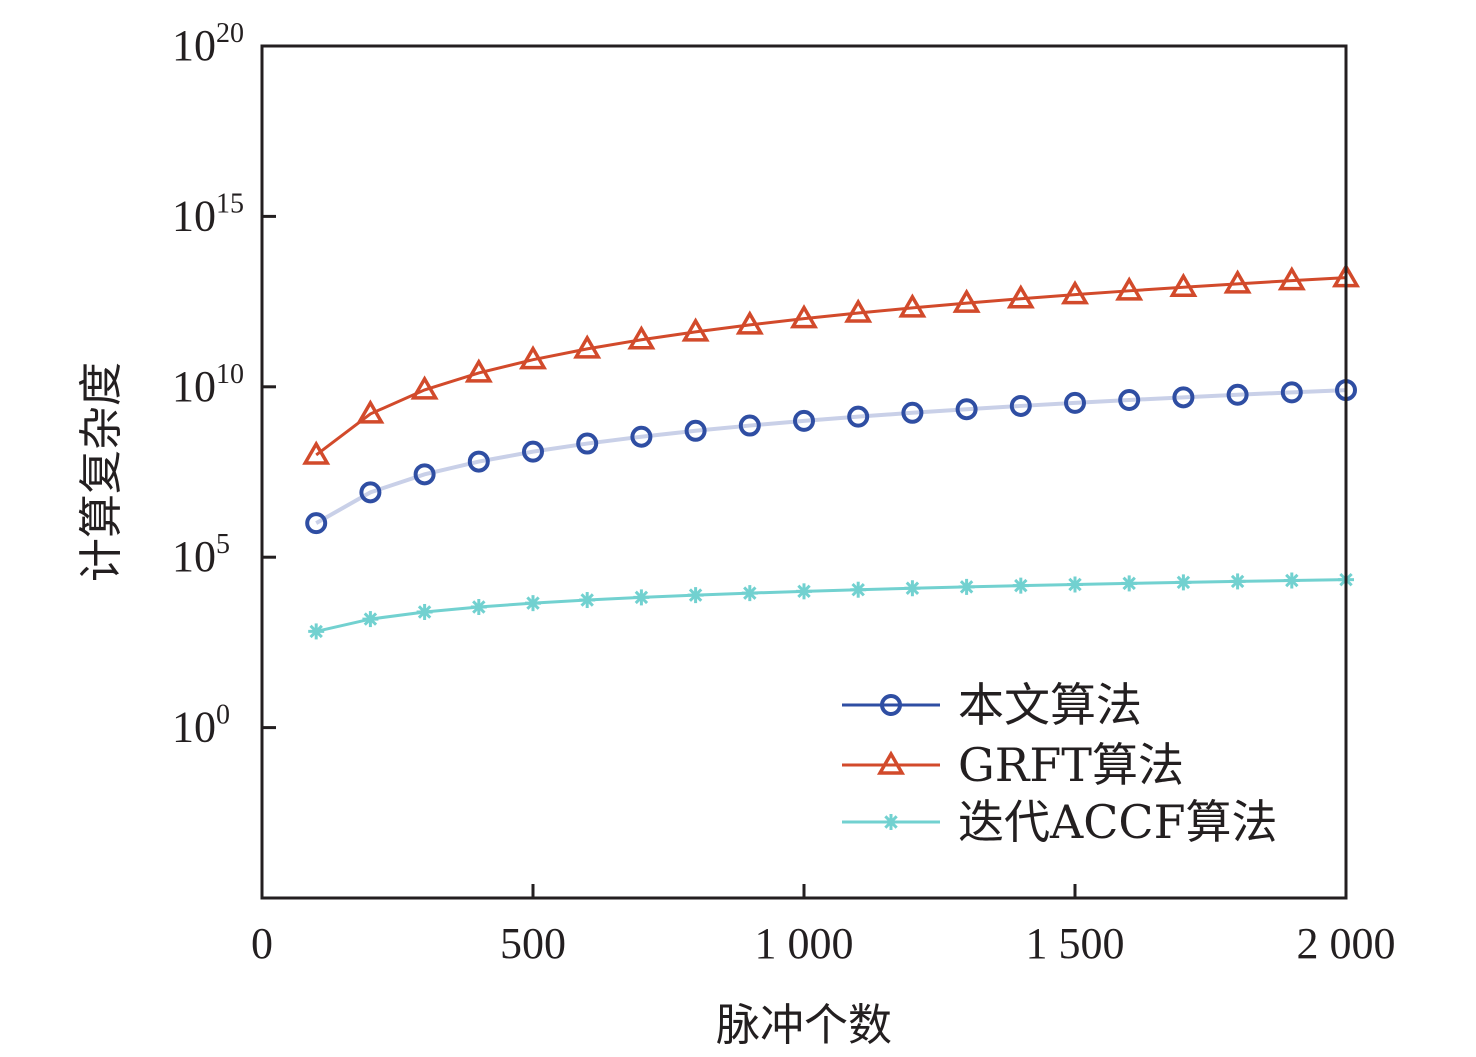 The width and height of the screenshot is (1476, 1057). What do you see at coordinates (1075, 943) in the screenshot?
I see `x-tick-label: 1 500` at bounding box center [1075, 943].